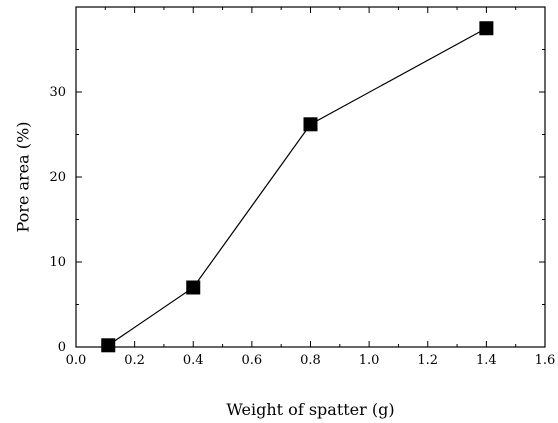  I want to click on x-tick-label: 0.8, so click(310, 360).